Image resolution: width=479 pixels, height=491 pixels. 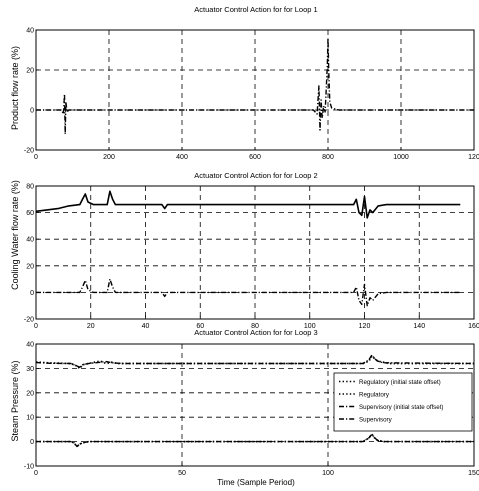 I want to click on y-axis-label-2: Cooling Water flow rate (%), so click(x=15, y=235).